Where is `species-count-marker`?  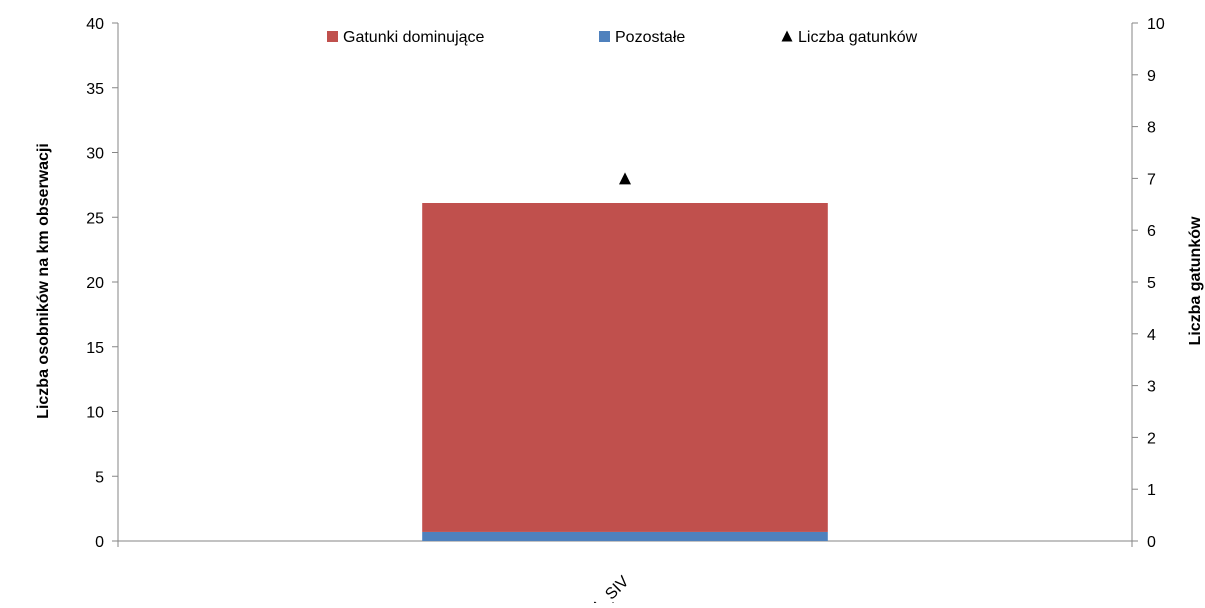 species-count-marker is located at coordinates (625, 178).